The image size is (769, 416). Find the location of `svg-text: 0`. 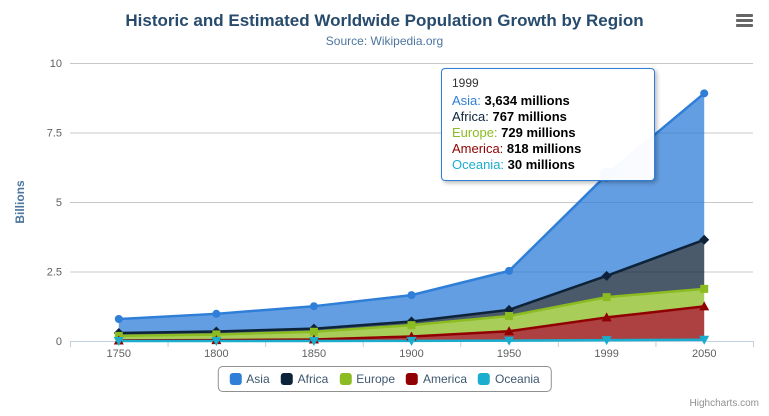

svg-text: 0 is located at coordinates (59, 342).